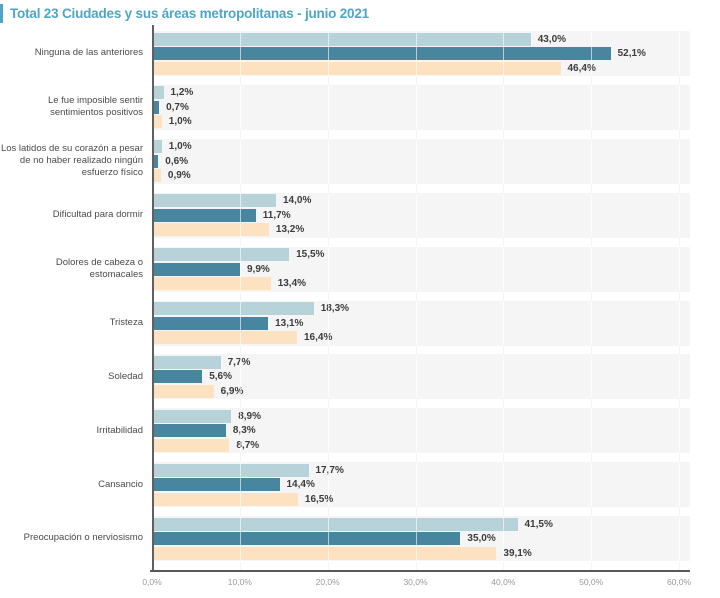 This screenshot has width=720, height=598. What do you see at coordinates (679, 582) in the screenshot?
I see `x-tick-label: 60,0%` at bounding box center [679, 582].